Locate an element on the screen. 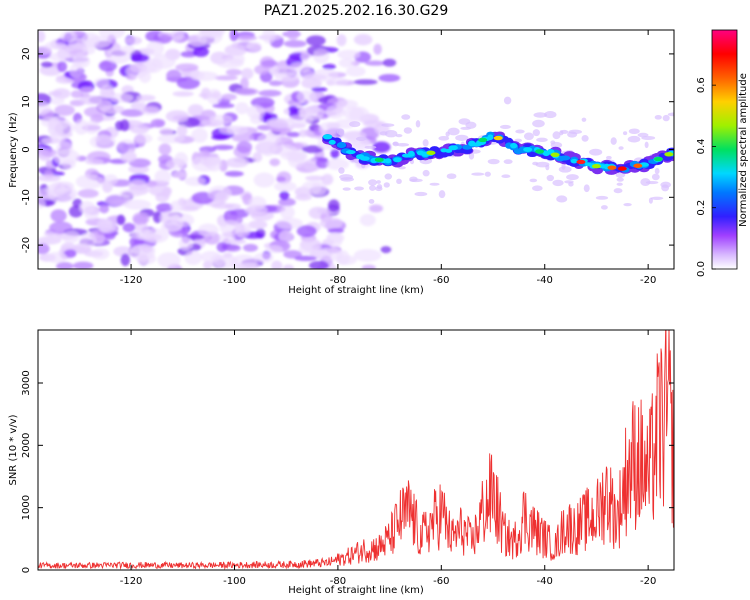 Image resolution: width=750 pixels, height=600 pixels. snr-y-label: SNR (10 * v/v) is located at coordinates (13, 449).